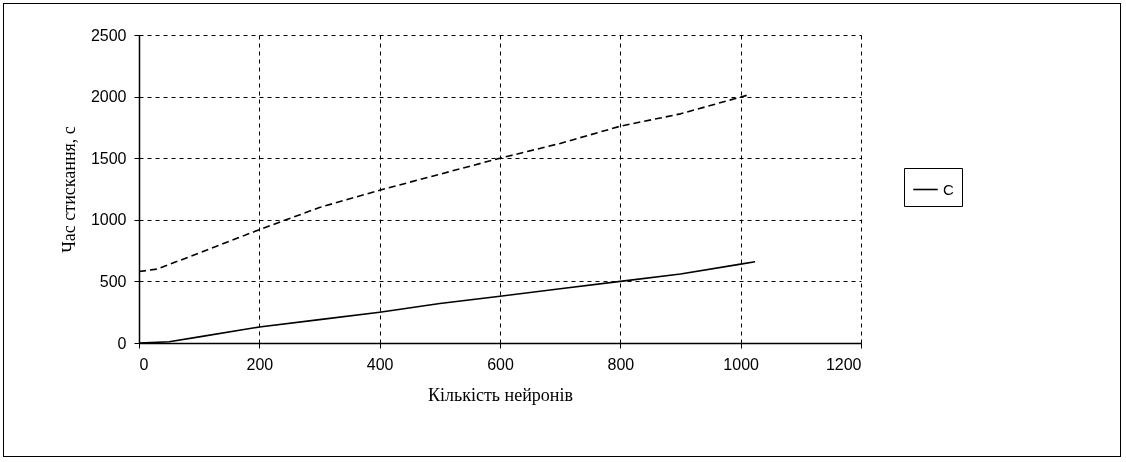  Describe the element at coordinates (741, 364) in the screenshot. I see `x-tick-label: 1000` at that location.